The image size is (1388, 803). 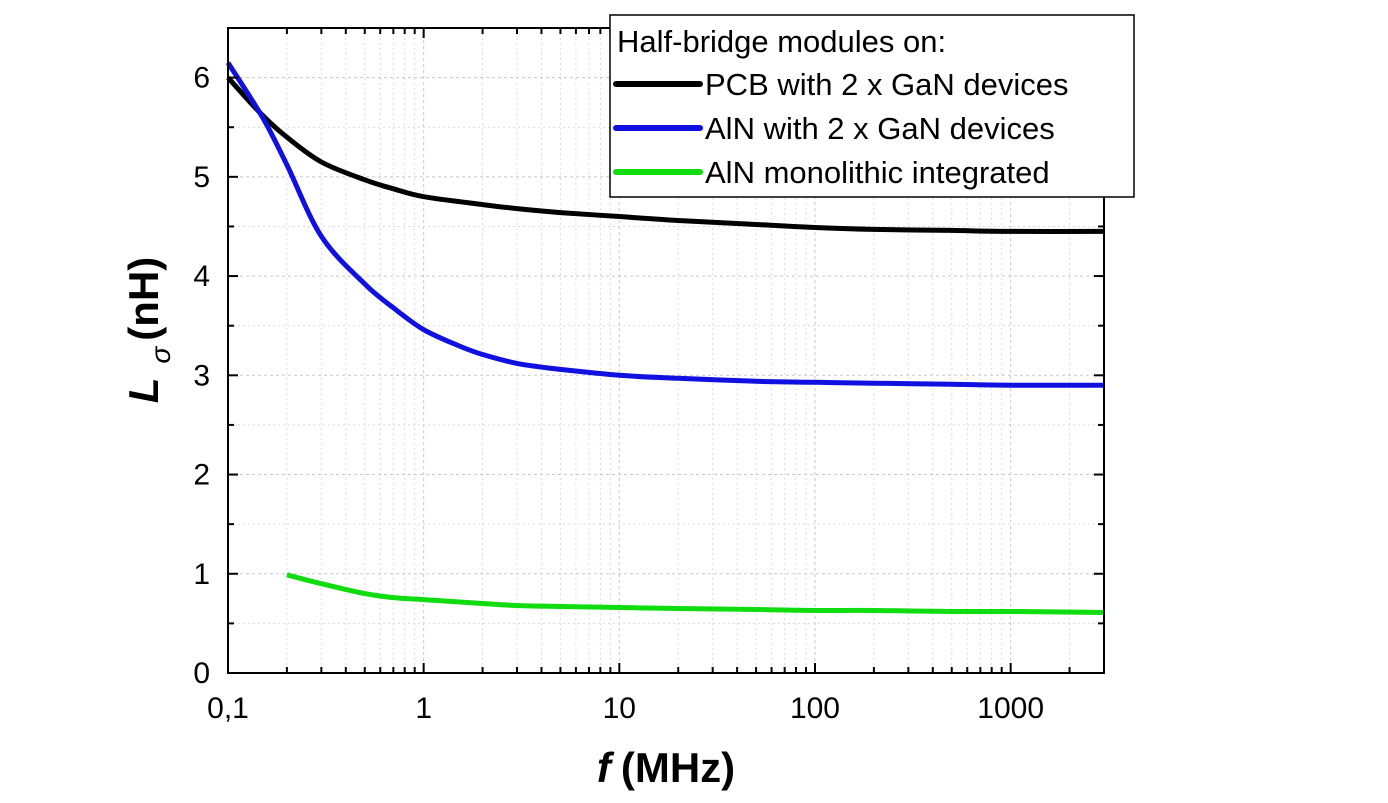 I want to click on x-tick-label: 10, so click(x=619, y=708).